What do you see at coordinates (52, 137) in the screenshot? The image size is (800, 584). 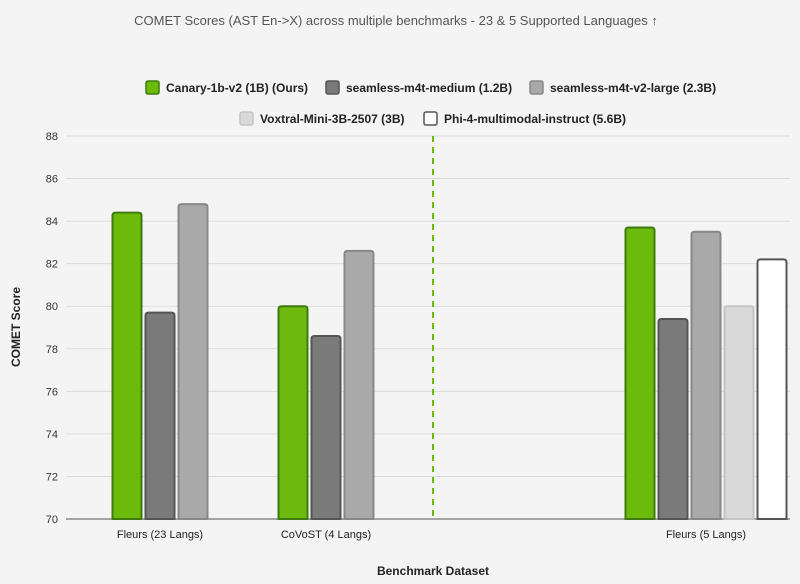 I see `y-tick-label: 88` at bounding box center [52, 137].